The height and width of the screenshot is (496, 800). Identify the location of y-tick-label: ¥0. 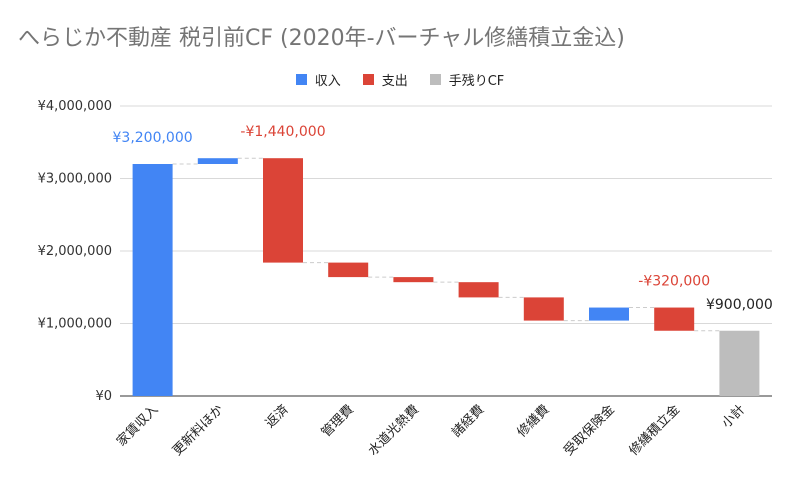
(103, 396).